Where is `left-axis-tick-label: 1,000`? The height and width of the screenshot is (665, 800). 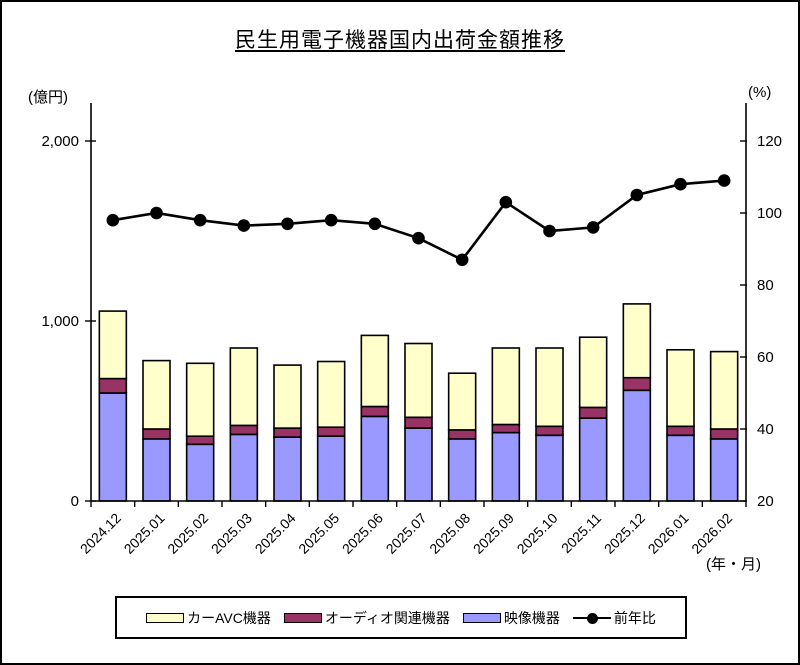
left-axis-tick-label: 1,000 is located at coordinates (60, 321).